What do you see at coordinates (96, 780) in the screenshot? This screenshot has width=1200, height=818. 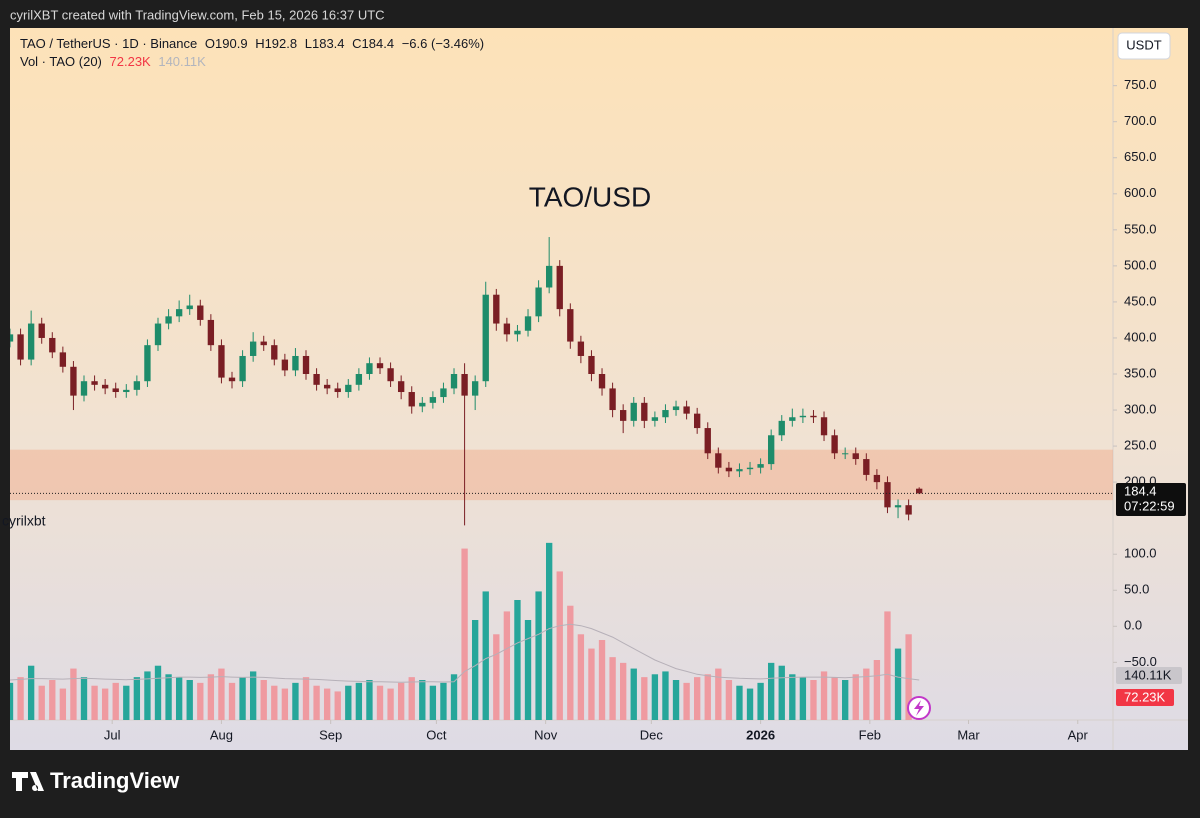 I see `logo: TradingView` at bounding box center [96, 780].